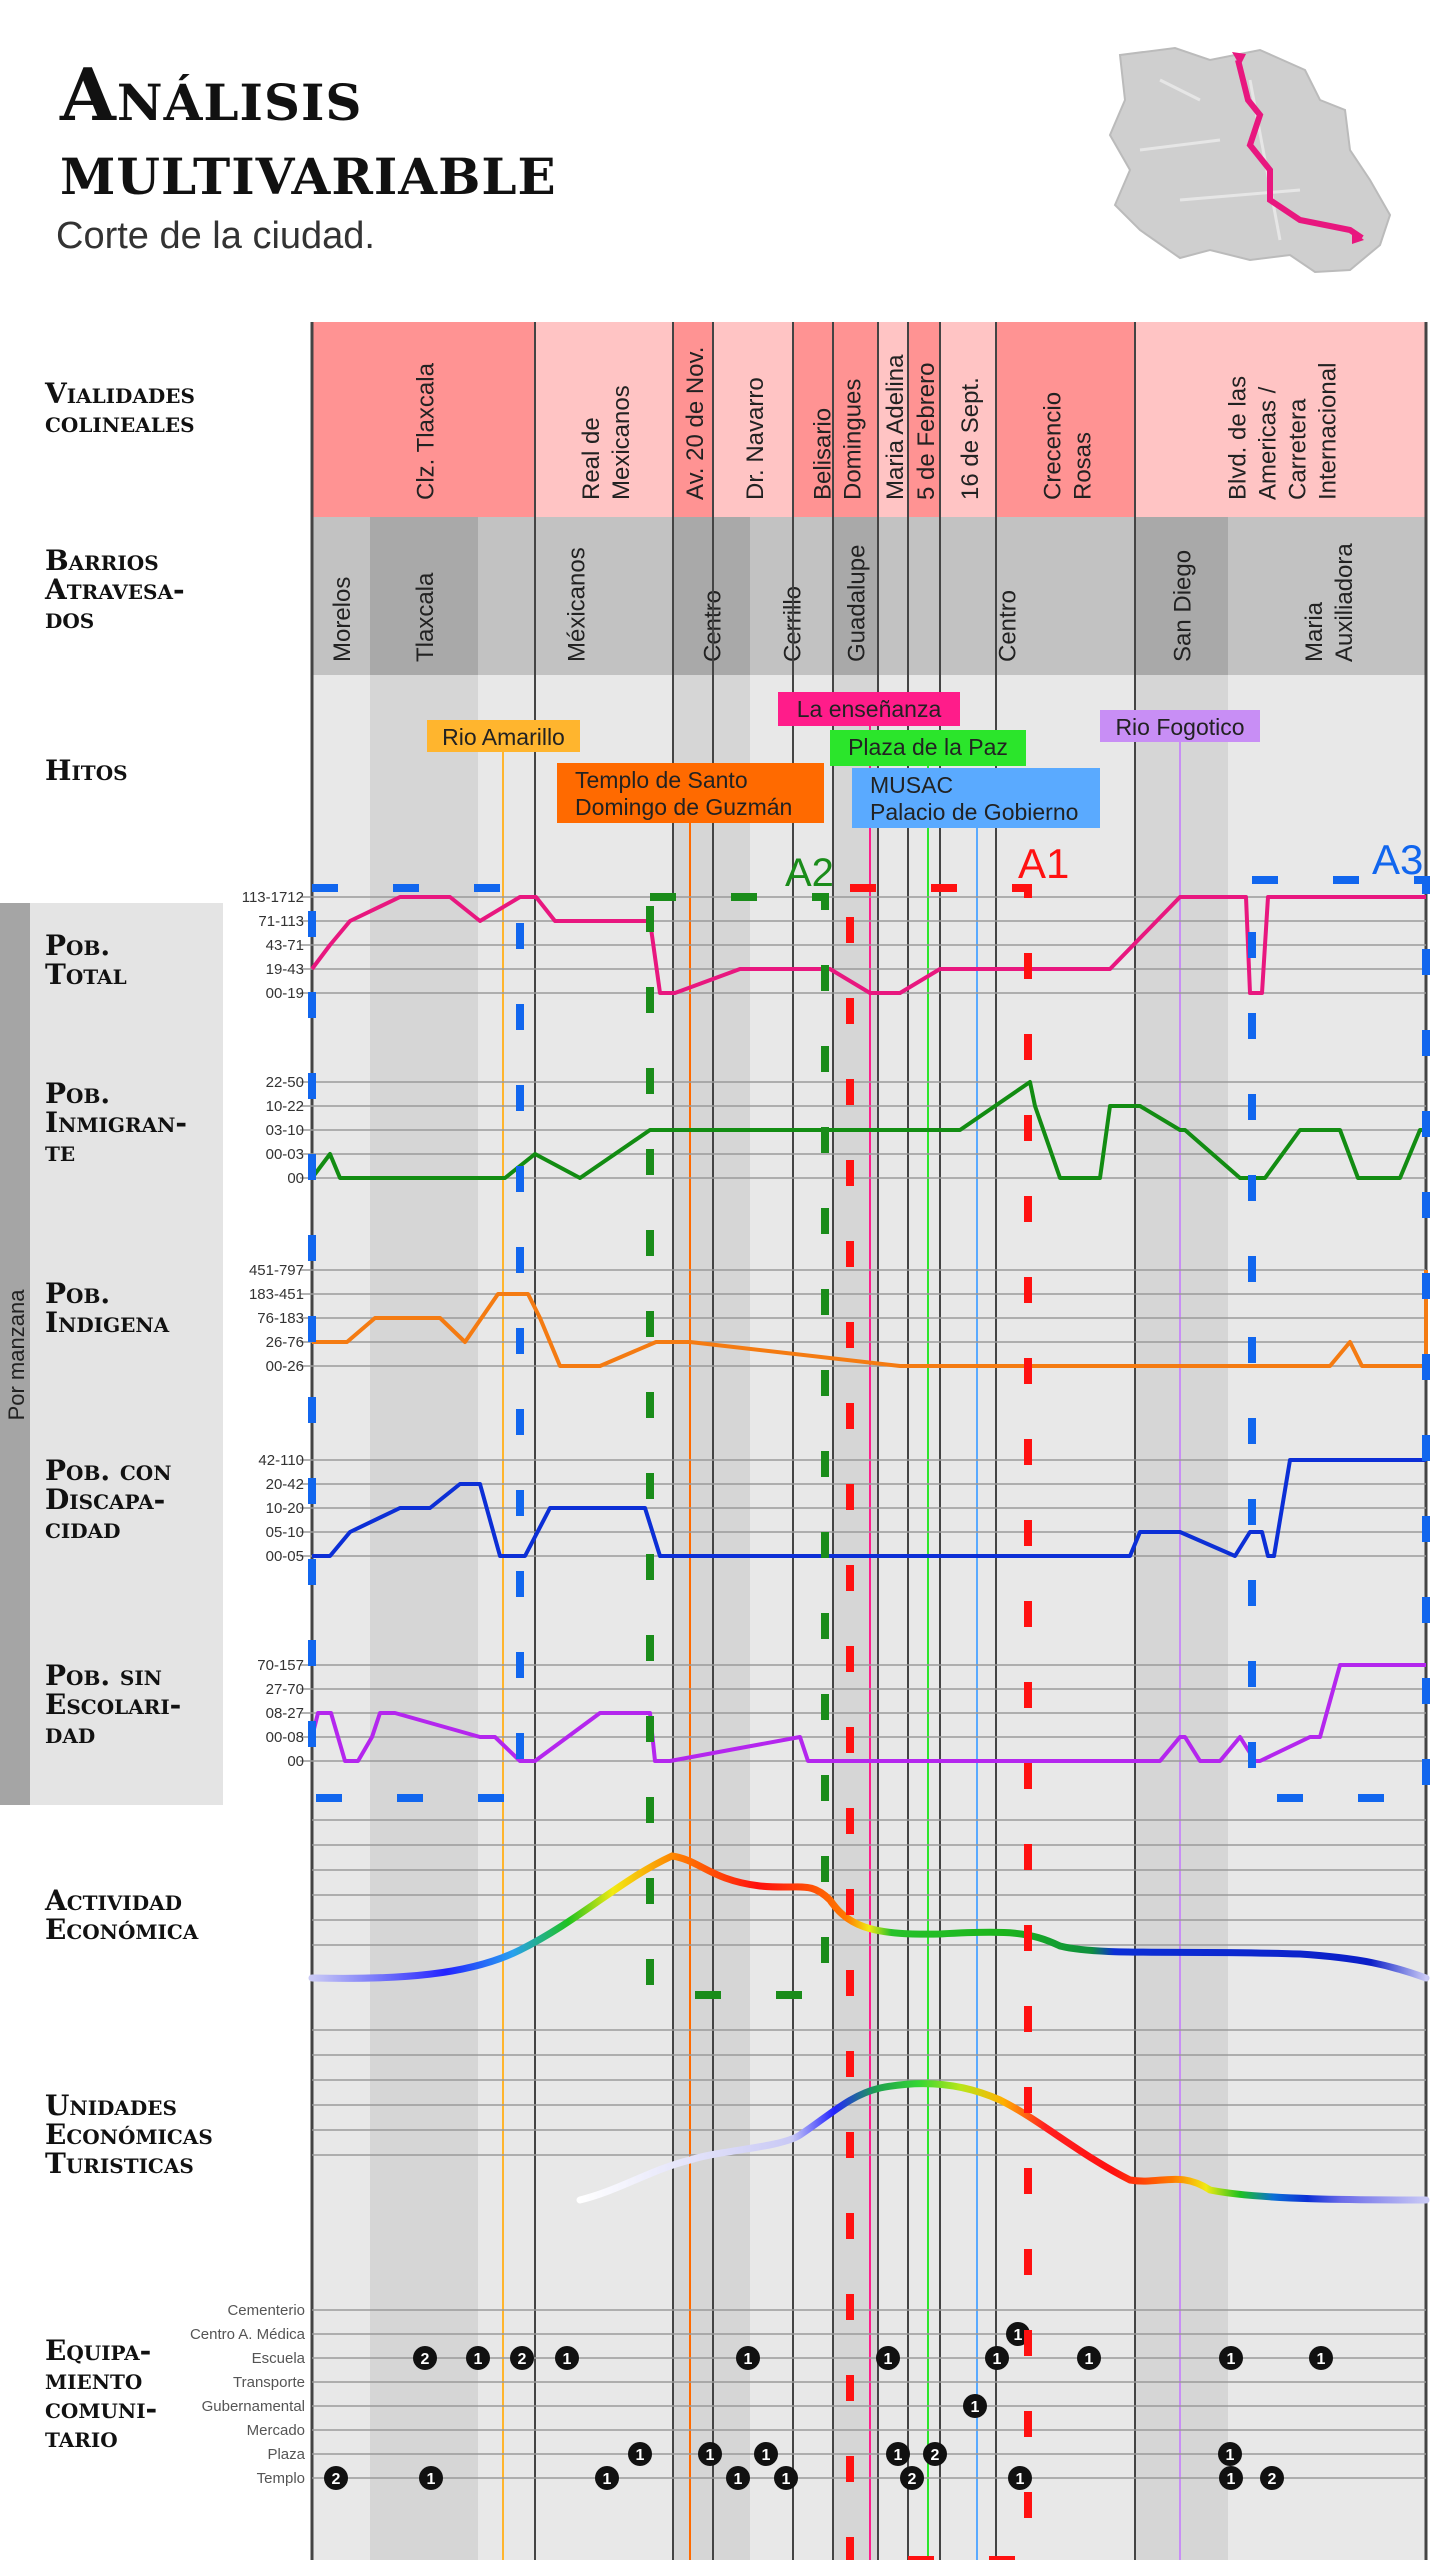 Image resolution: width=1456 pixels, height=2560 pixels. What do you see at coordinates (1179, 727) in the screenshot?
I see `hito-label: Rio Fogotico` at bounding box center [1179, 727].